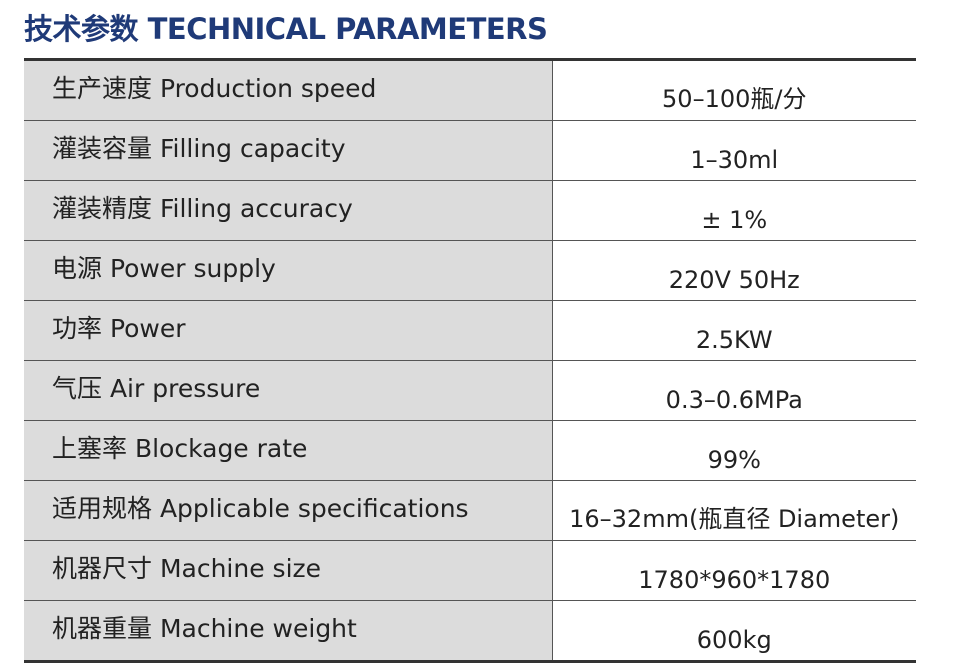 The height and width of the screenshot is (663, 953). I want to click on label-cell: 生产速度 Production speed, so click(288, 90).